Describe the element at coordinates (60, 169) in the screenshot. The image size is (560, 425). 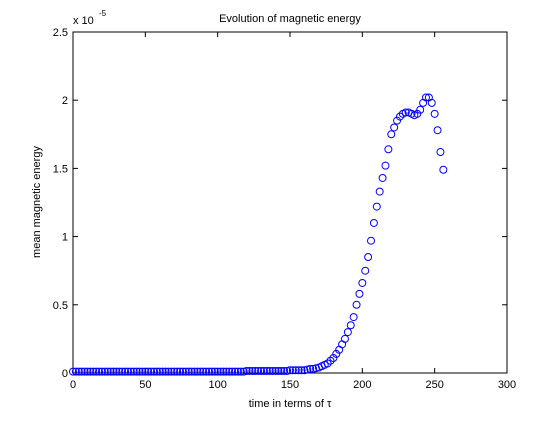
I see `y-tick-label: 1.5` at that location.